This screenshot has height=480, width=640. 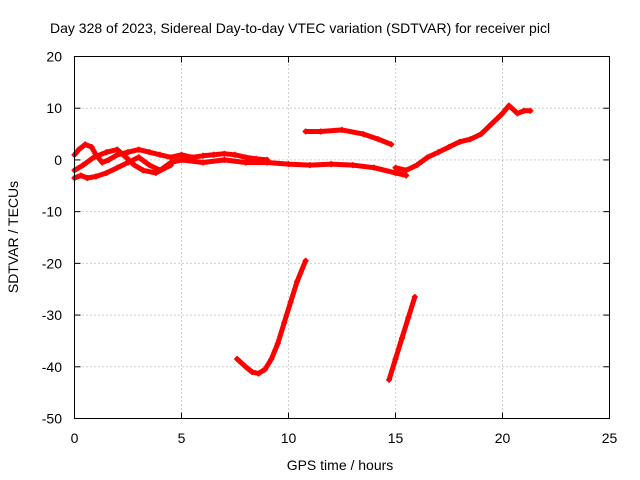 What do you see at coordinates (503, 438) in the screenshot?
I see `x-tick-label: 20` at bounding box center [503, 438].